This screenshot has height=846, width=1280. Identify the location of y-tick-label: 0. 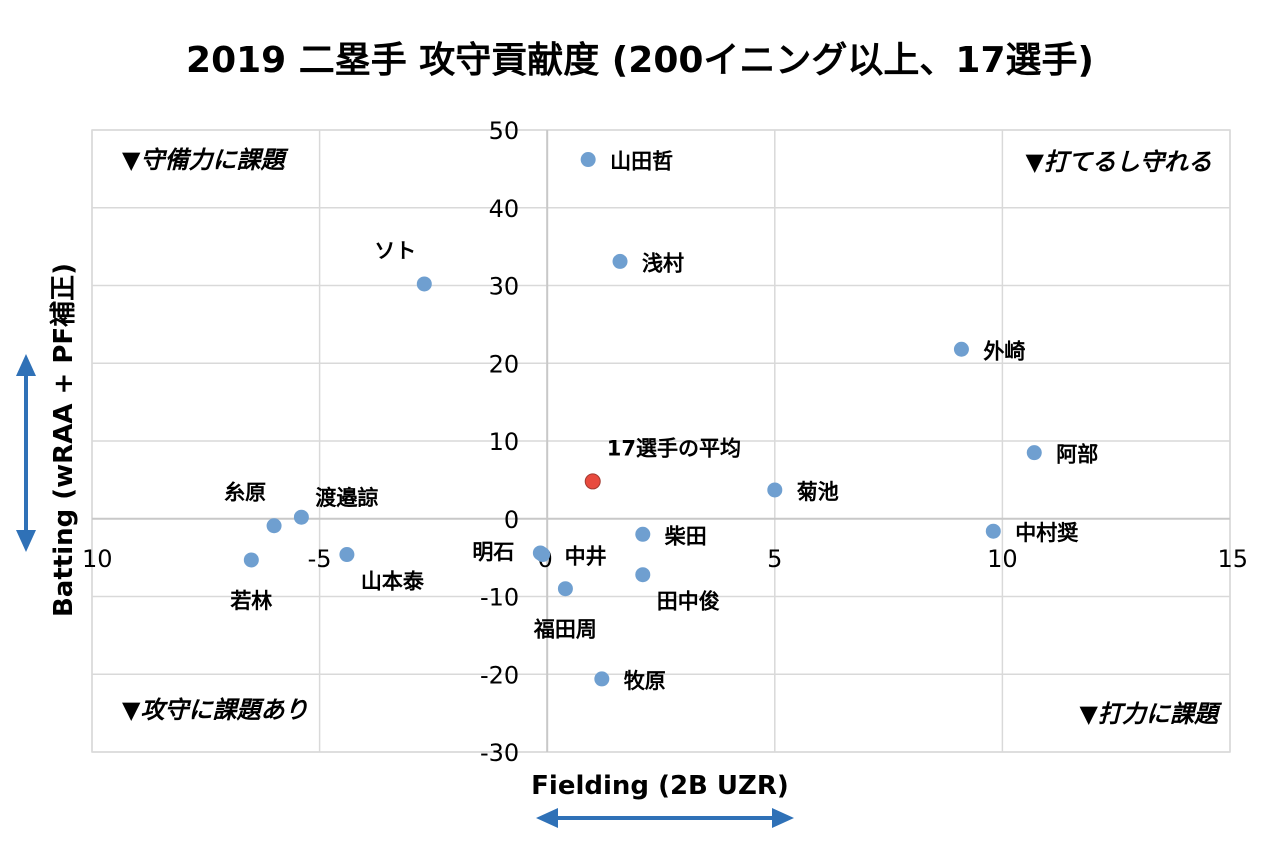
(511, 520).